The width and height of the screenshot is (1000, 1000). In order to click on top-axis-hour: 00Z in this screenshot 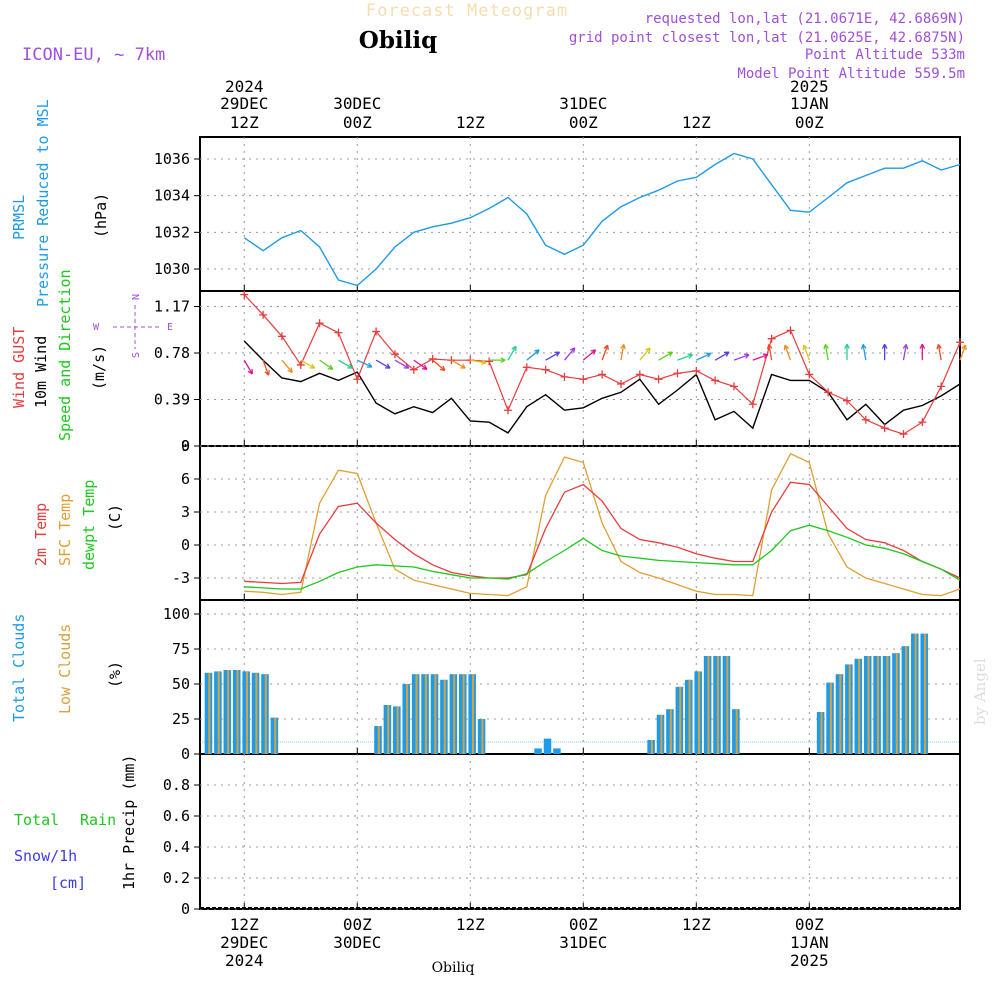, I will do `click(583, 122)`.